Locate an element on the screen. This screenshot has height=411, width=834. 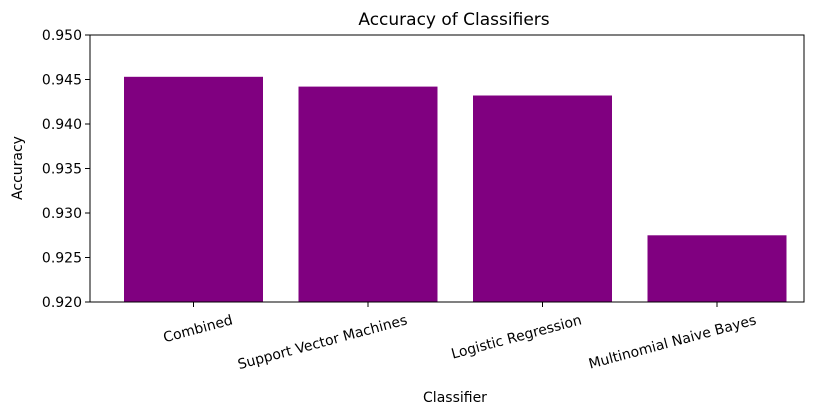
y-axis-label: Accuracy is located at coordinates (18, 168).